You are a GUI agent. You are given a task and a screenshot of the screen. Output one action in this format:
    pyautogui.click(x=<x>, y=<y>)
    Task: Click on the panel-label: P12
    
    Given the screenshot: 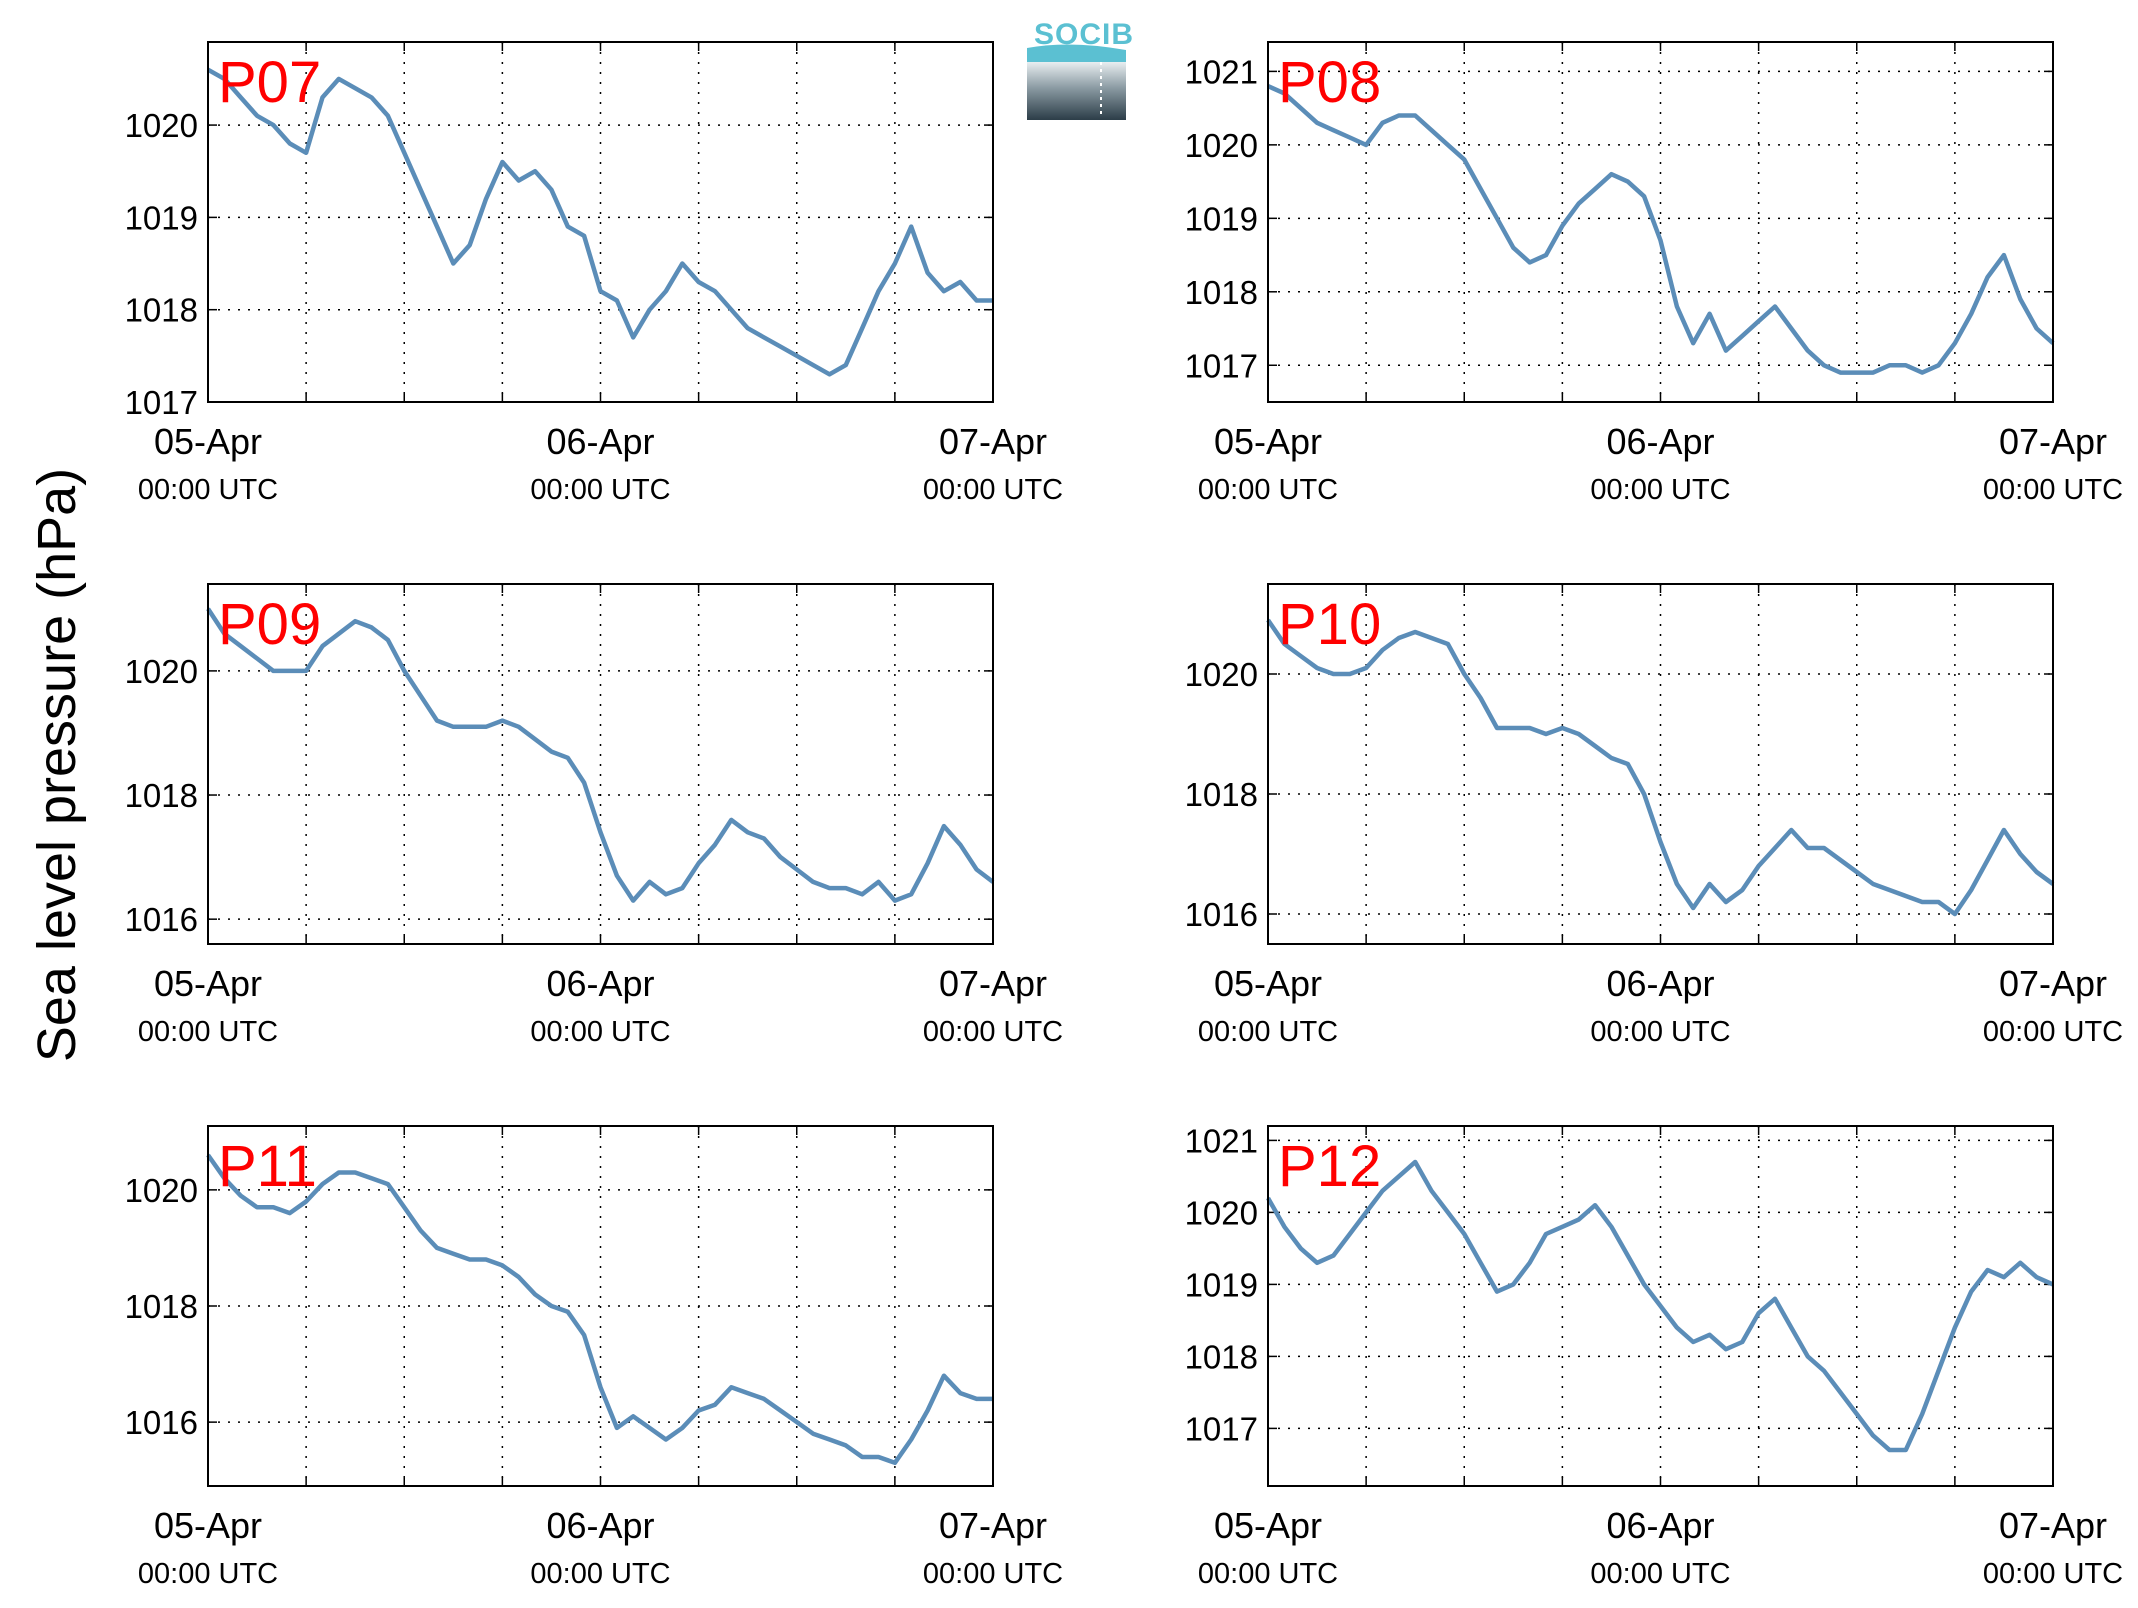 What is the action you would take?
    pyautogui.click(x=1329, y=1166)
    